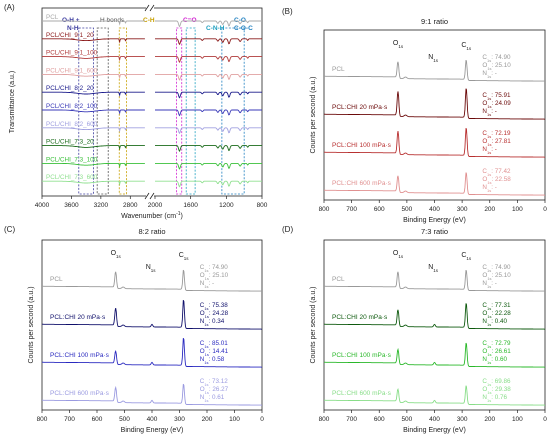 Image resolution: width=550 pixels, height=439 pixels. What do you see at coordinates (70, 142) in the screenshot?
I see `ftir-series-label: PCL/CHI_7:3_20` at bounding box center [70, 142].